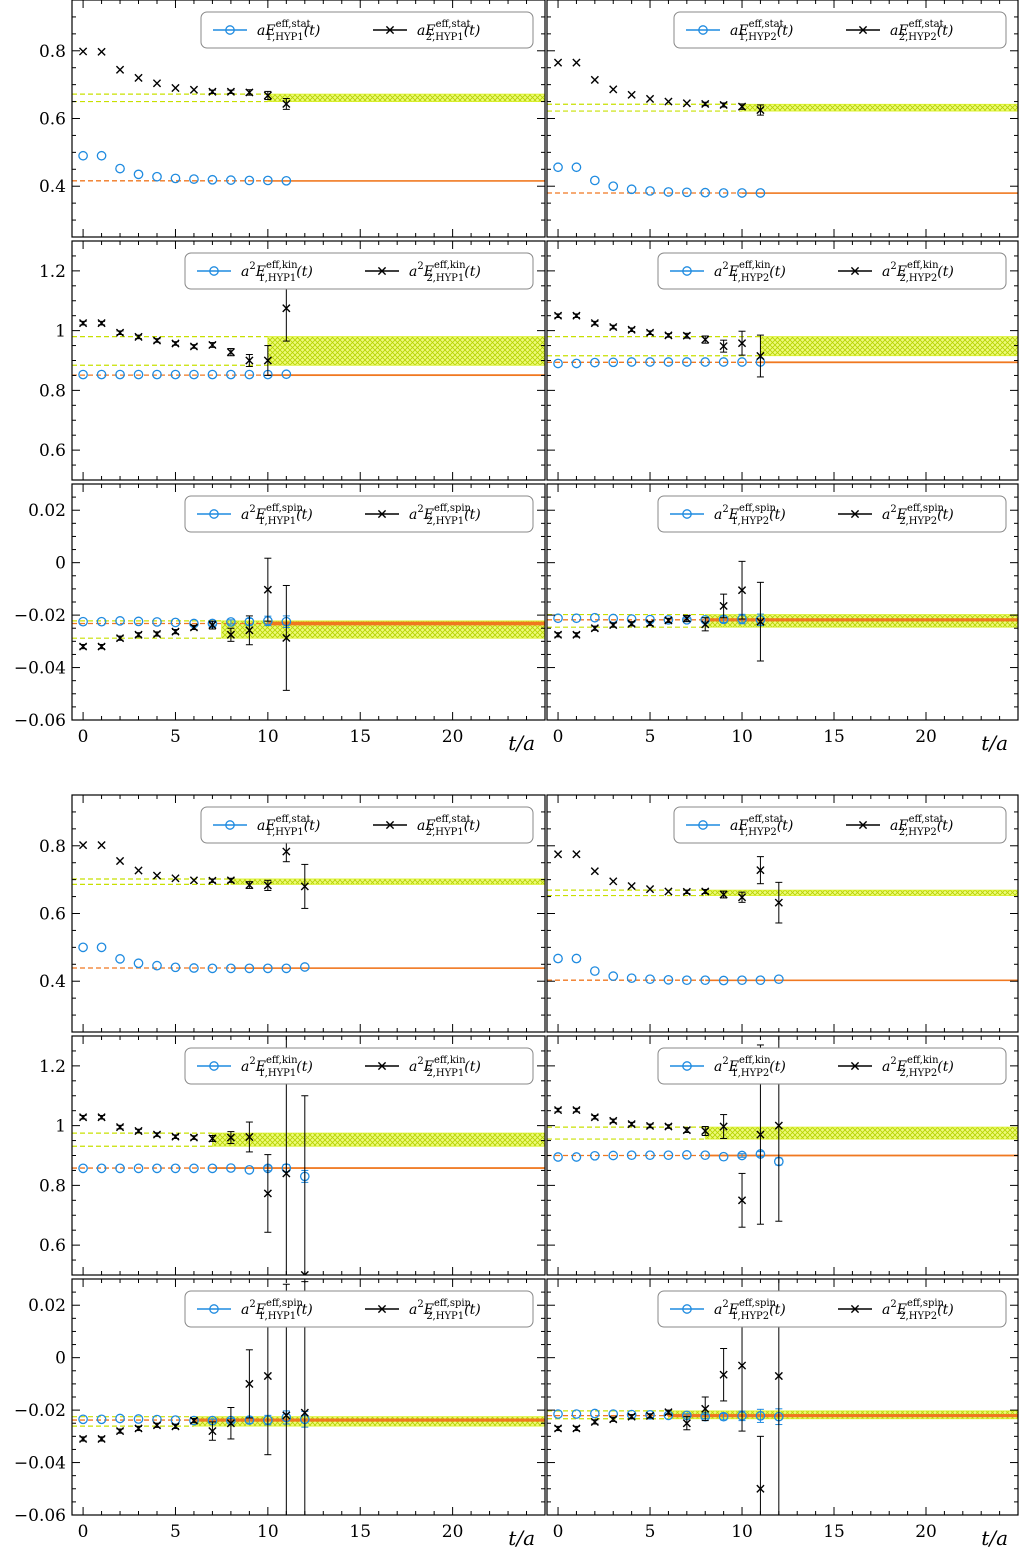 The height and width of the screenshot is (1560, 1019). I want to click on y-tick-label: −0.06, so click(40, 1516).